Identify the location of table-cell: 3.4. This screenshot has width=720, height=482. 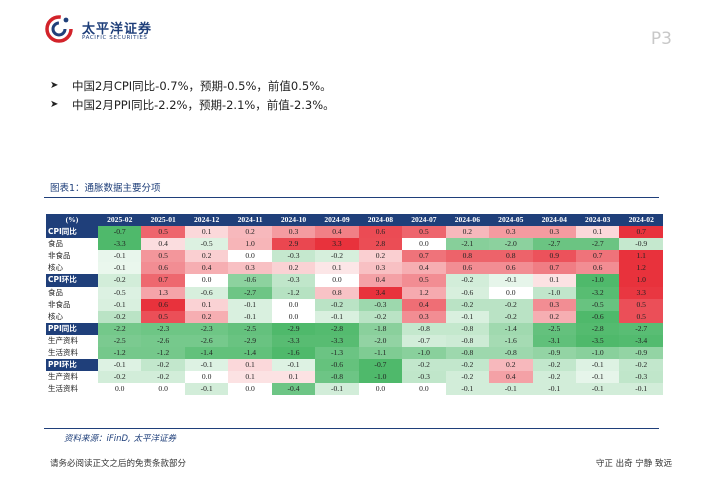
(380, 292).